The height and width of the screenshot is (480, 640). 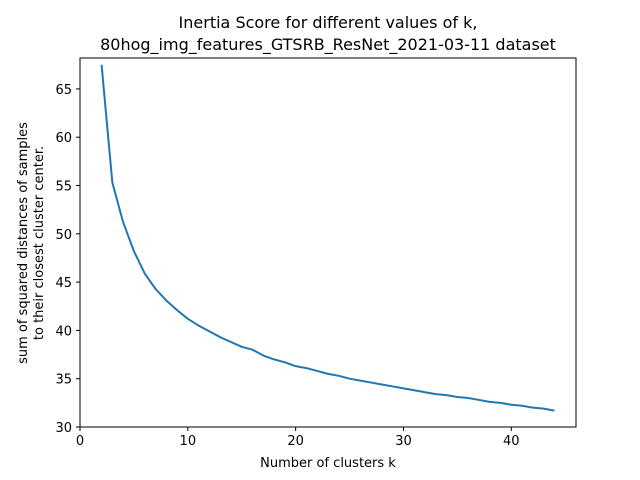 I want to click on y-tick-label: 55, so click(x=63, y=187).